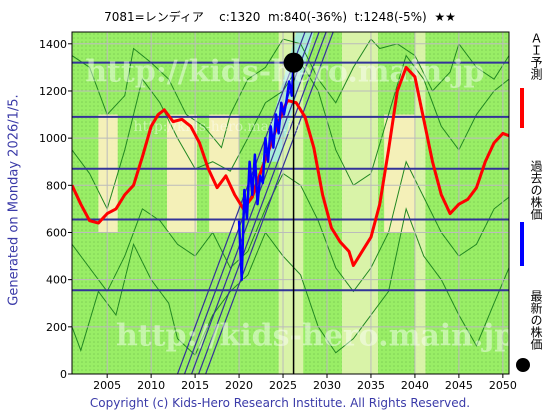 The image size is (560, 420). Describe the element at coordinates (53, 138) in the screenshot. I see `y-tick-label-5: 1000` at that location.